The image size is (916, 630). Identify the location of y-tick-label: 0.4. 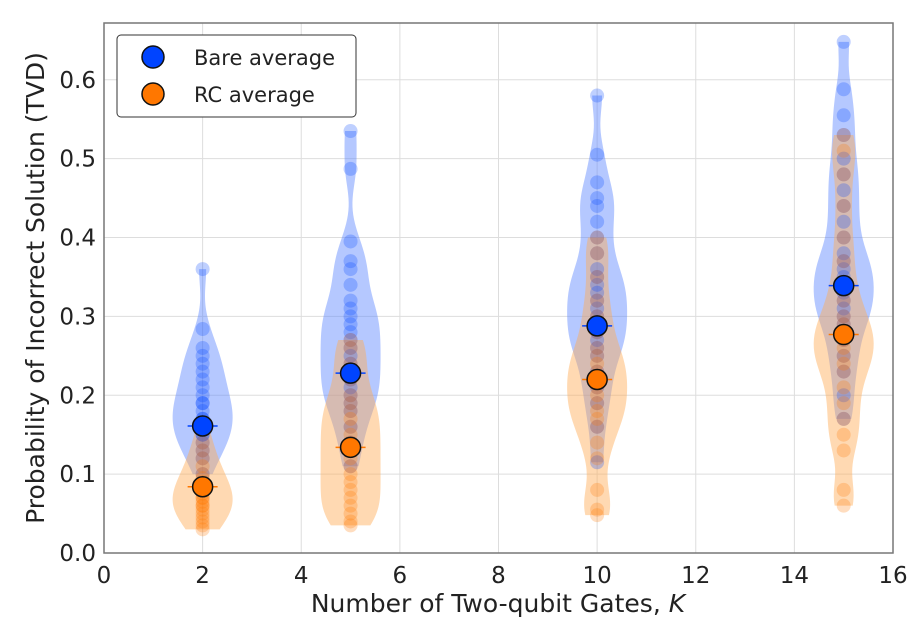
(77, 239).